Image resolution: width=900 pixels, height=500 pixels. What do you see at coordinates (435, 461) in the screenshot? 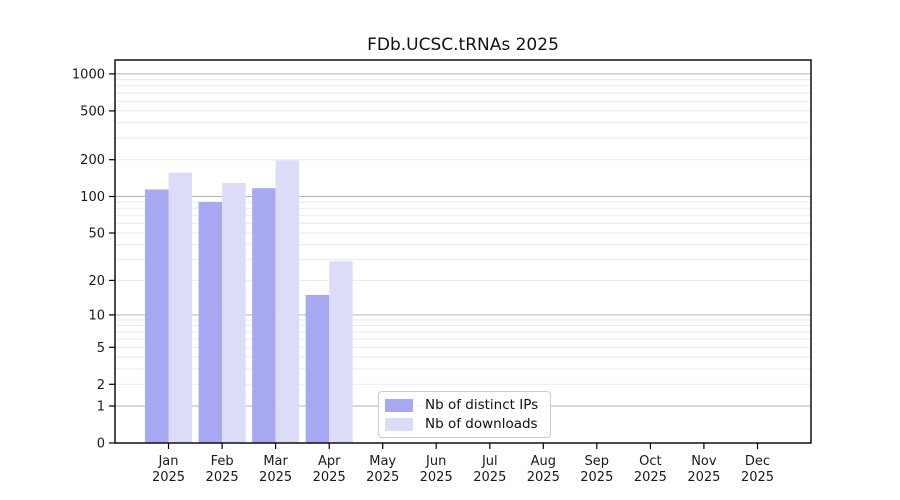
I see `x-tick-label-month: Jun` at bounding box center [435, 461].